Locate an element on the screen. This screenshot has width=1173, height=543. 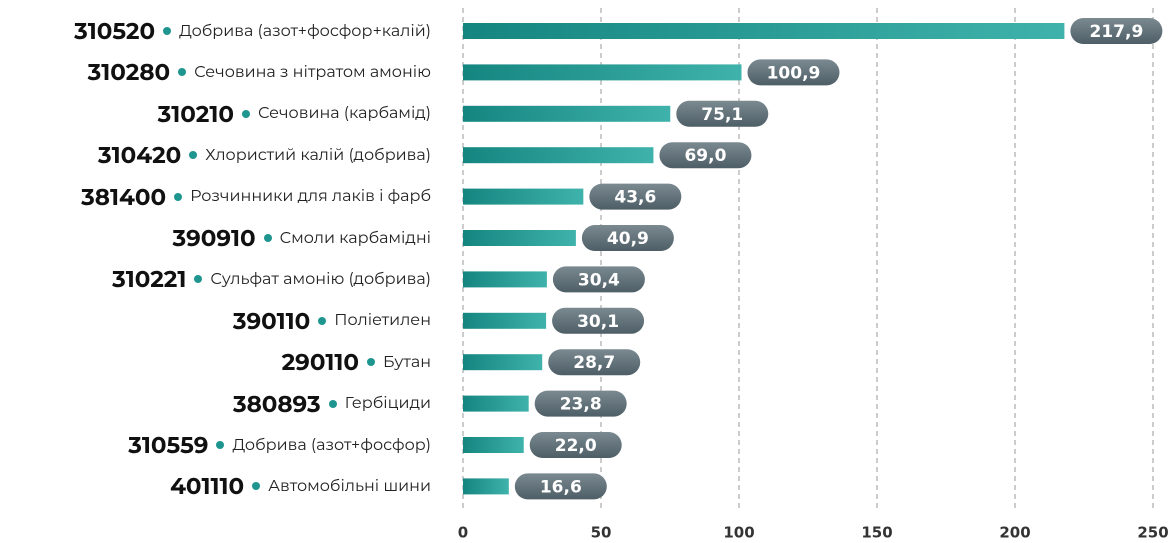
code-label: 290110 is located at coordinates (320, 362).